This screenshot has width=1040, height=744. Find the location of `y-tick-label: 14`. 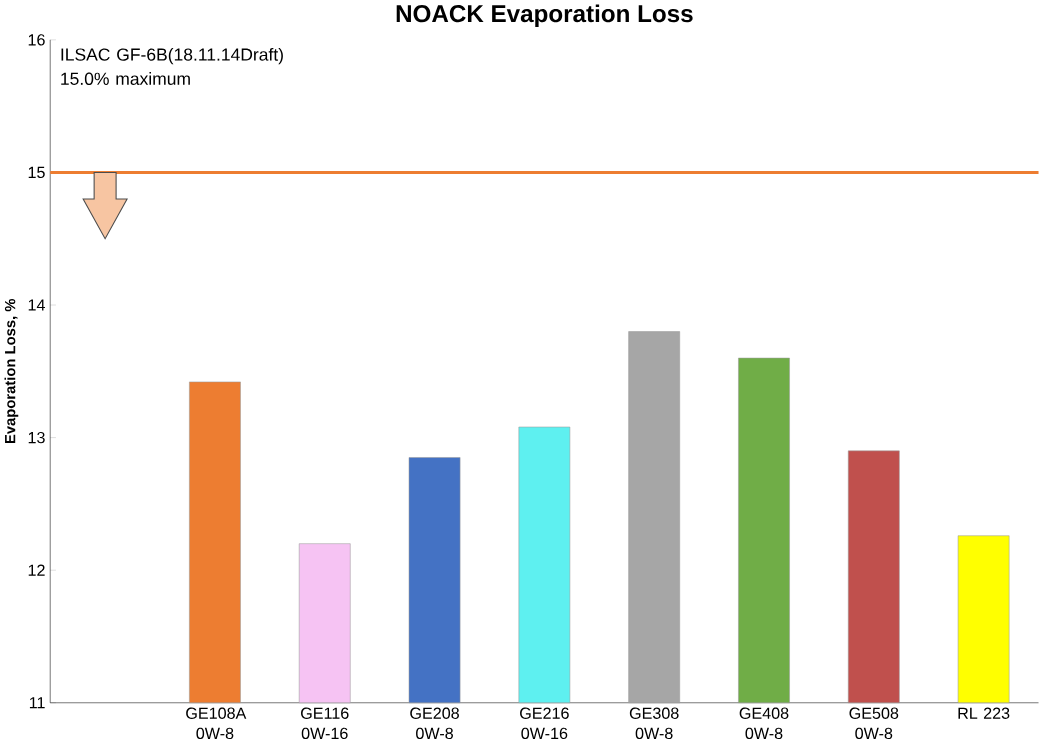

y-tick-label: 14 is located at coordinates (36, 305).